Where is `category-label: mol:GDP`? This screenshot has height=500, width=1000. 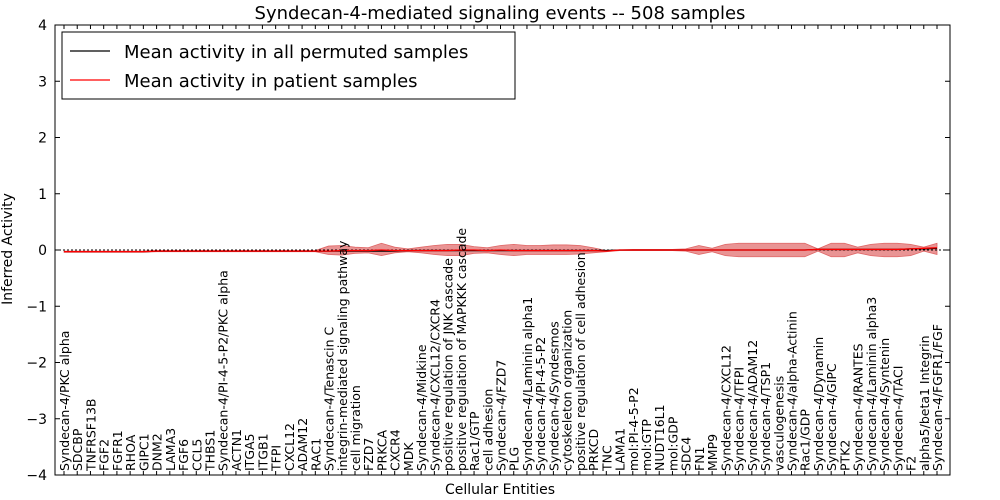 category-label: mol:GDP is located at coordinates (672, 443).